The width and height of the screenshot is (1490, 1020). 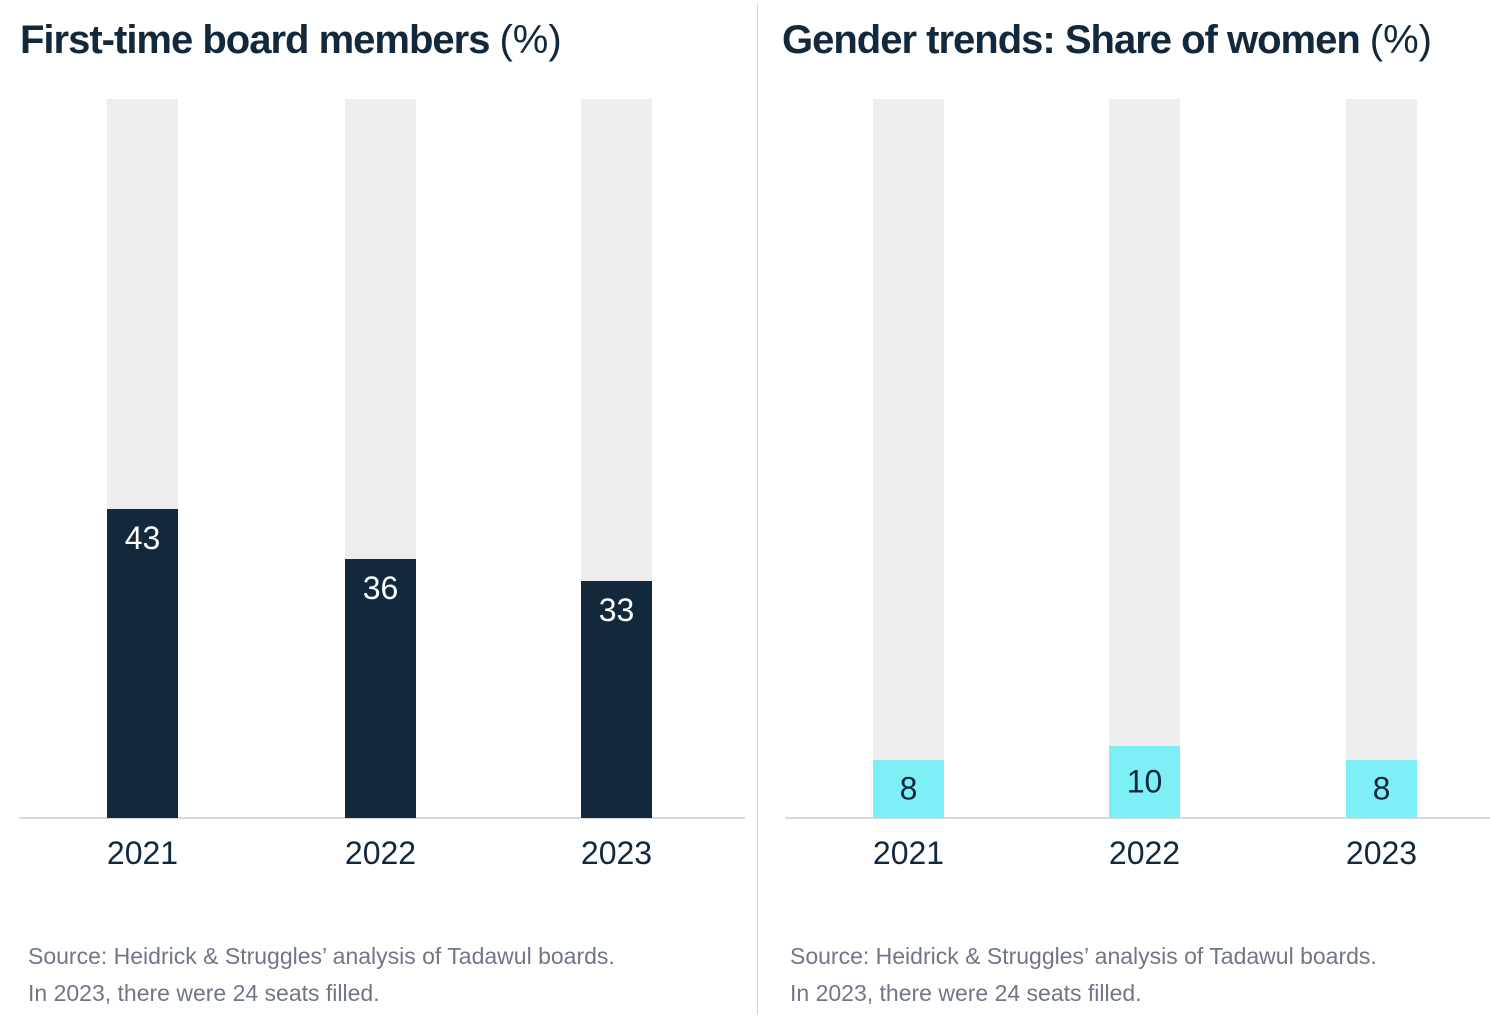 What do you see at coordinates (380, 588) in the screenshot?
I see `bar-value-label: 36` at bounding box center [380, 588].